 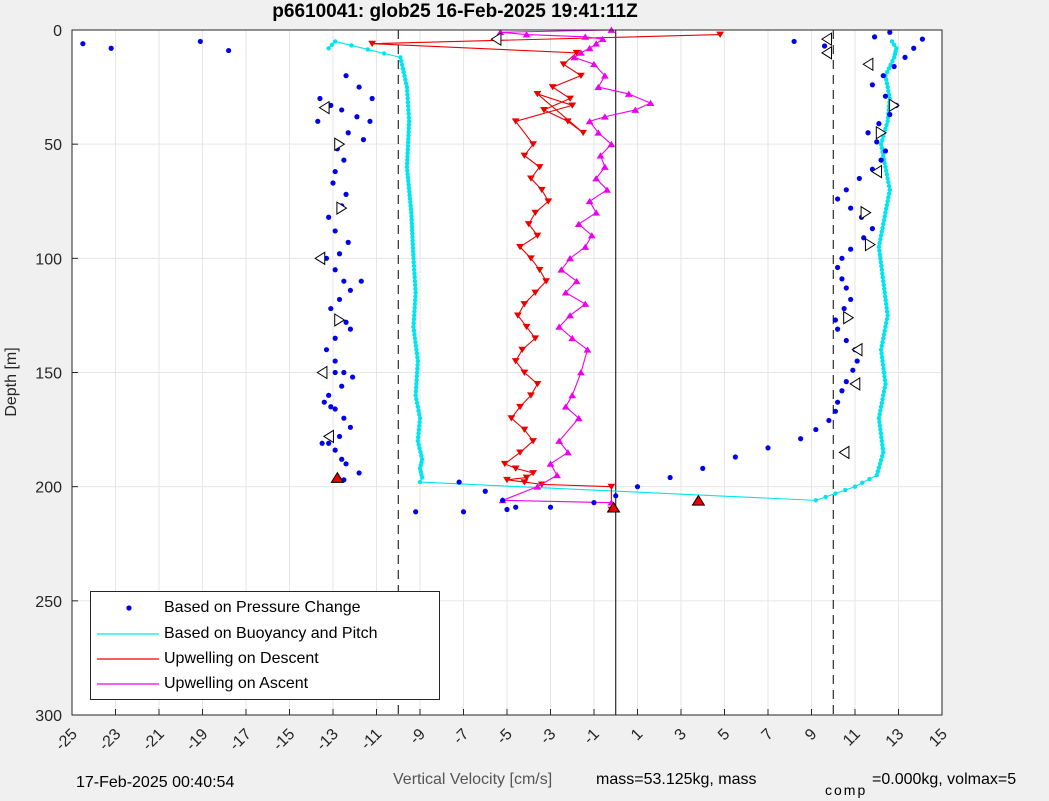 What do you see at coordinates (265, 684) in the screenshot?
I see `legend-item-ascent: Upwelling on Ascent` at bounding box center [265, 684].